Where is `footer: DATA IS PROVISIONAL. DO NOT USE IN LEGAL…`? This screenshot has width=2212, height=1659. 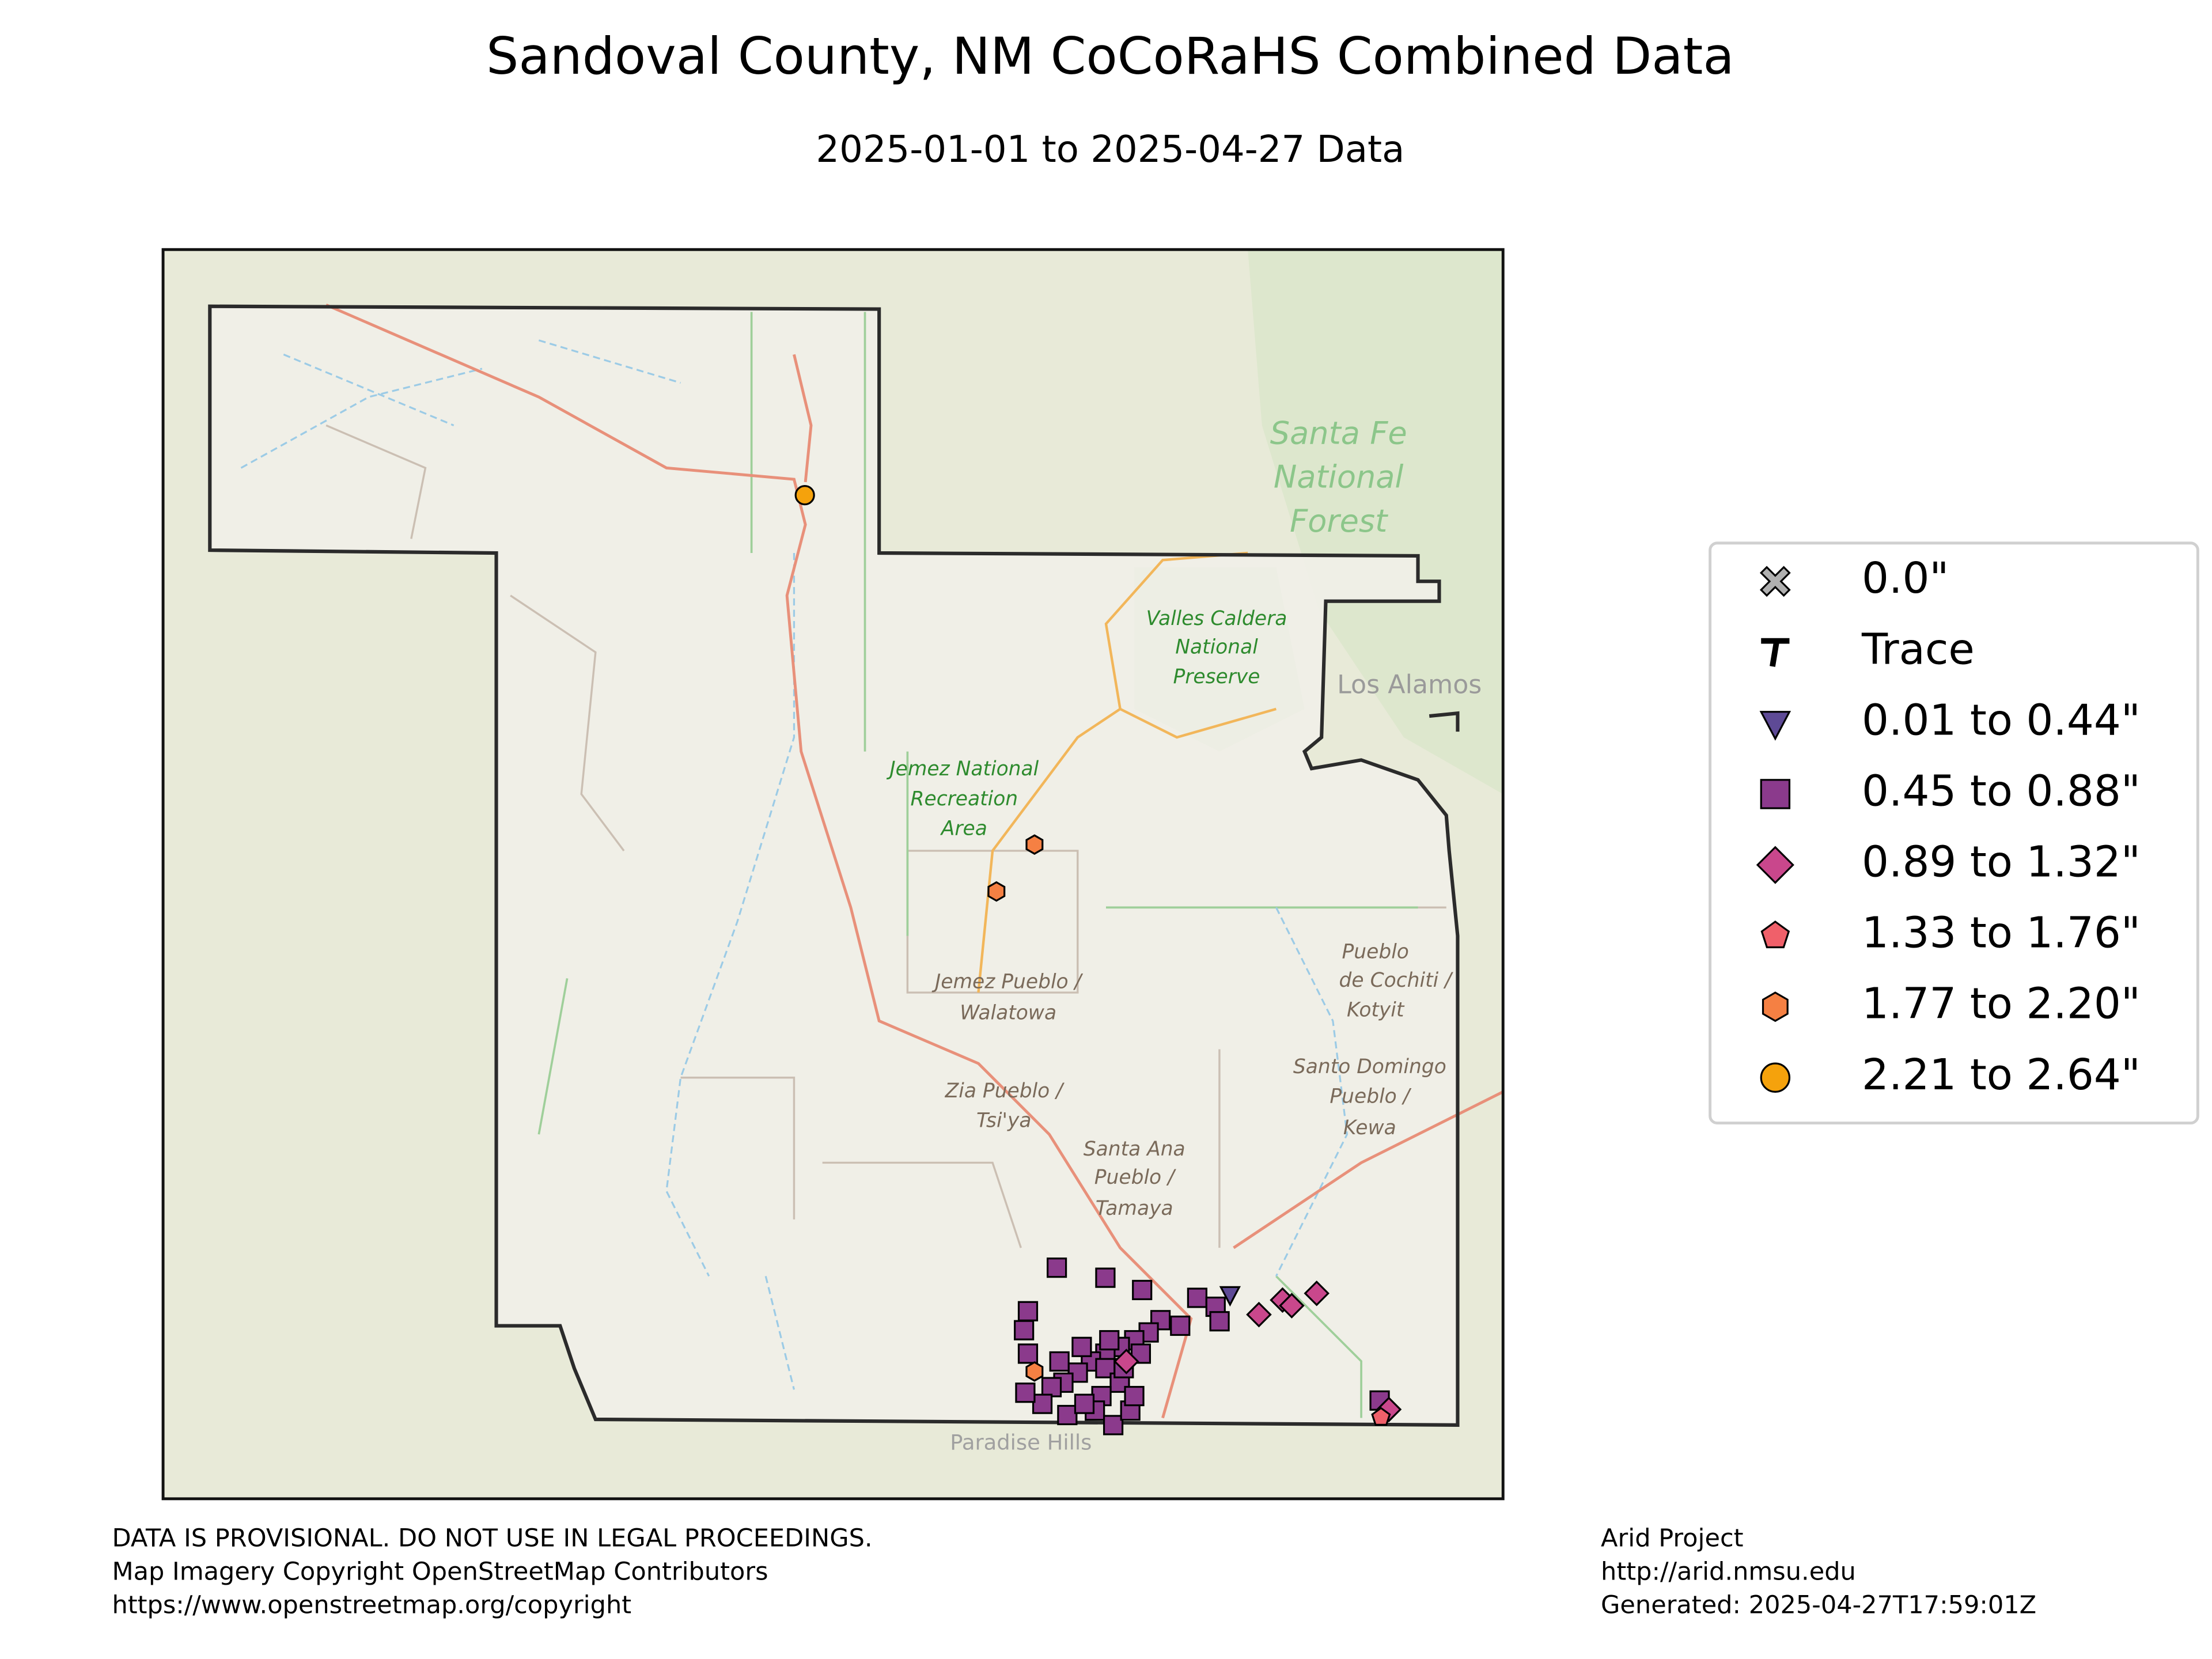 footer: DATA IS PROVISIONAL. DO NOT USE IN LEGAL… is located at coordinates (1074, 1572).